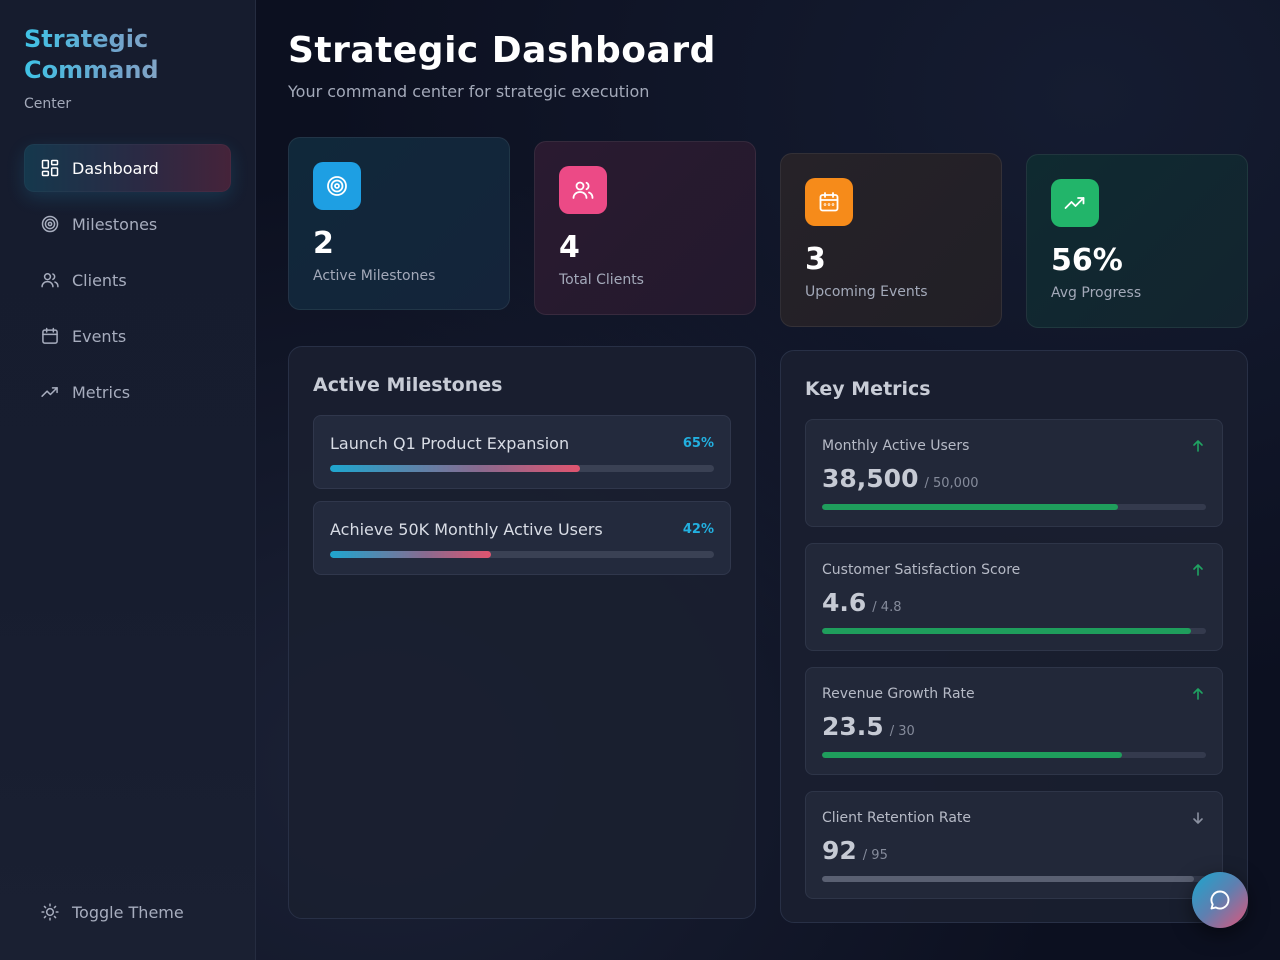  What do you see at coordinates (844, 602) in the screenshot?
I see `metric-current: 4.6` at bounding box center [844, 602].